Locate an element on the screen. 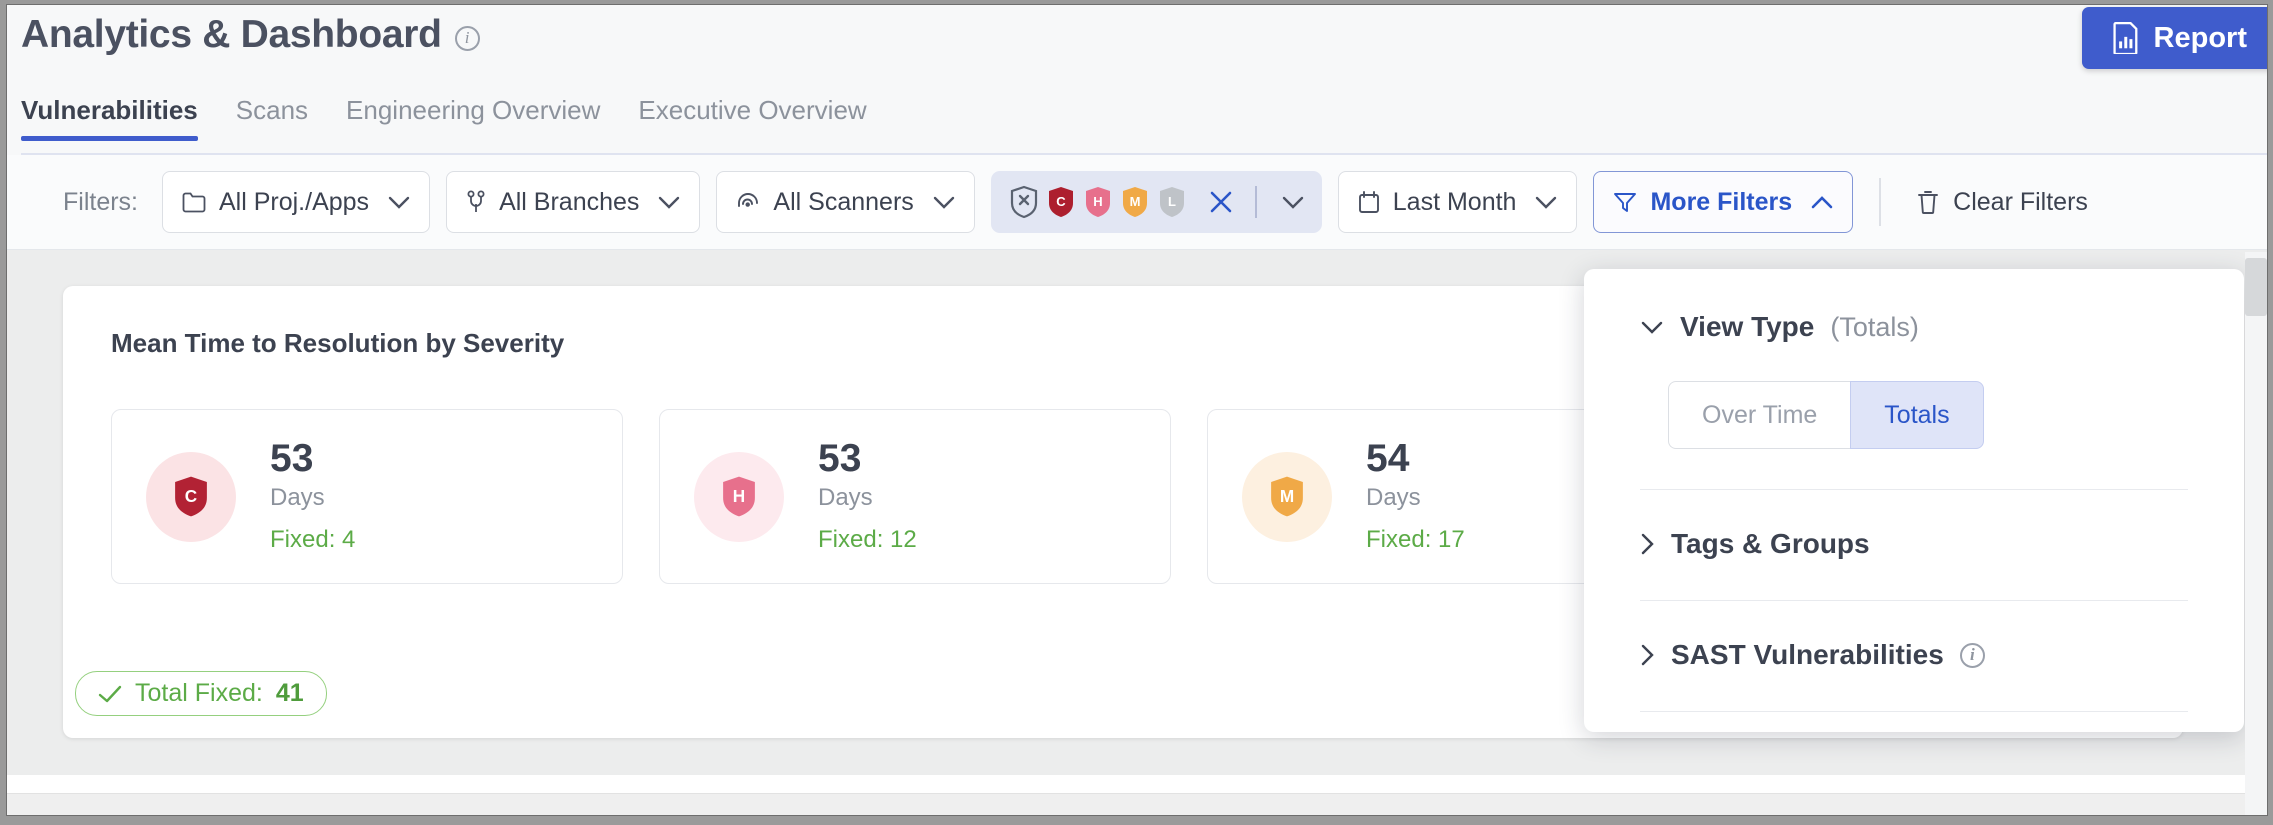  tab-scans: Scans is located at coordinates (281, 118).